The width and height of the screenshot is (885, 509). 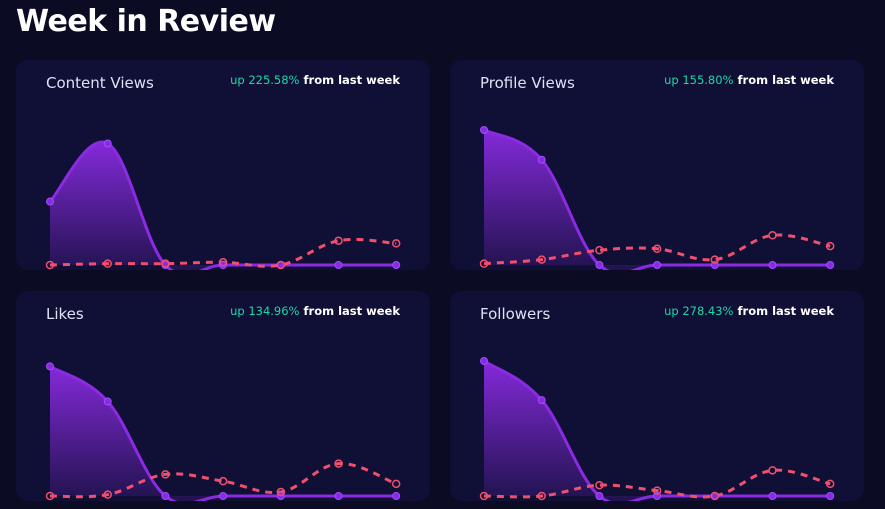 What do you see at coordinates (146, 21) in the screenshot?
I see `page-title: Week in Review` at bounding box center [146, 21].